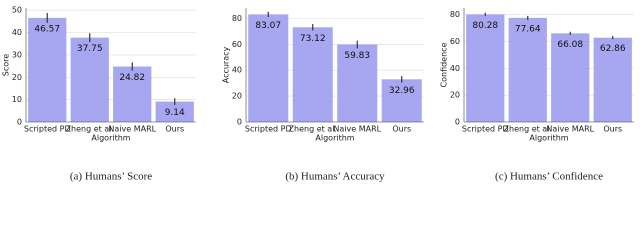 This screenshot has width=640, height=240. I want to click on value-label: 83.07, so click(268, 26).